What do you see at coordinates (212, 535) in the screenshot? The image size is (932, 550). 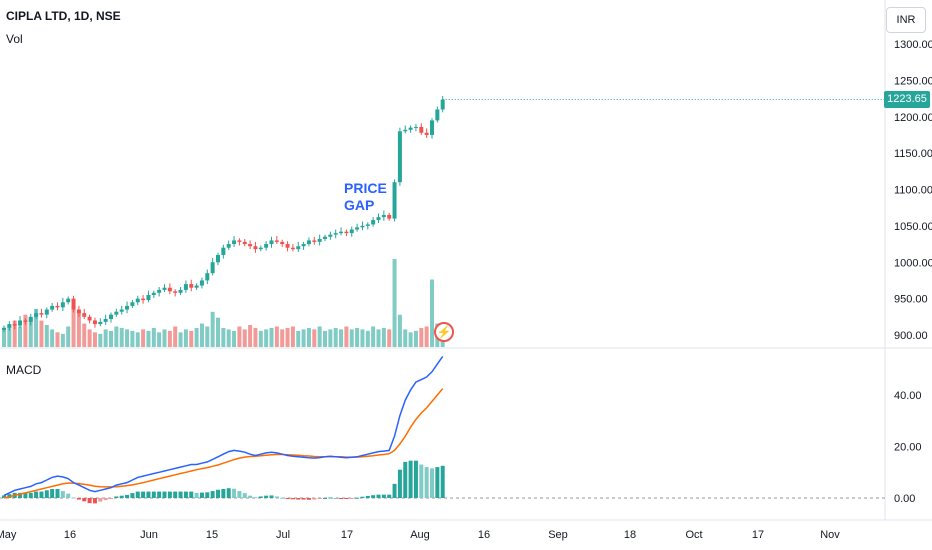 I see `time-tick-label: 15` at bounding box center [212, 535].